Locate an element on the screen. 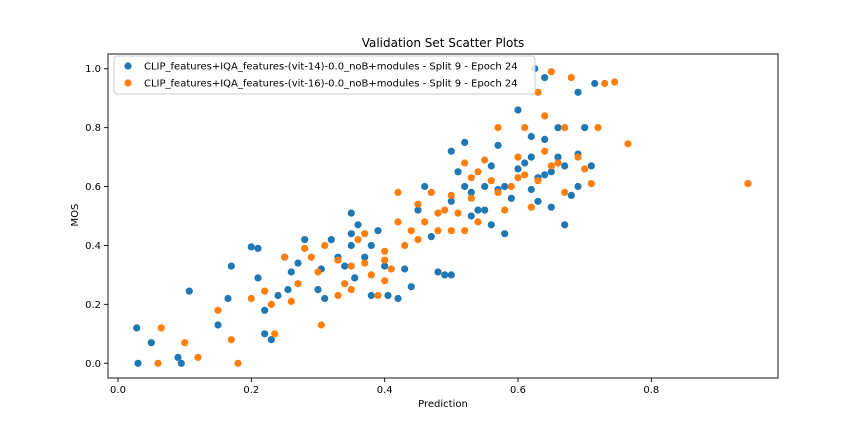  chart-title: Validation Set Scatter Plots is located at coordinates (443, 43).